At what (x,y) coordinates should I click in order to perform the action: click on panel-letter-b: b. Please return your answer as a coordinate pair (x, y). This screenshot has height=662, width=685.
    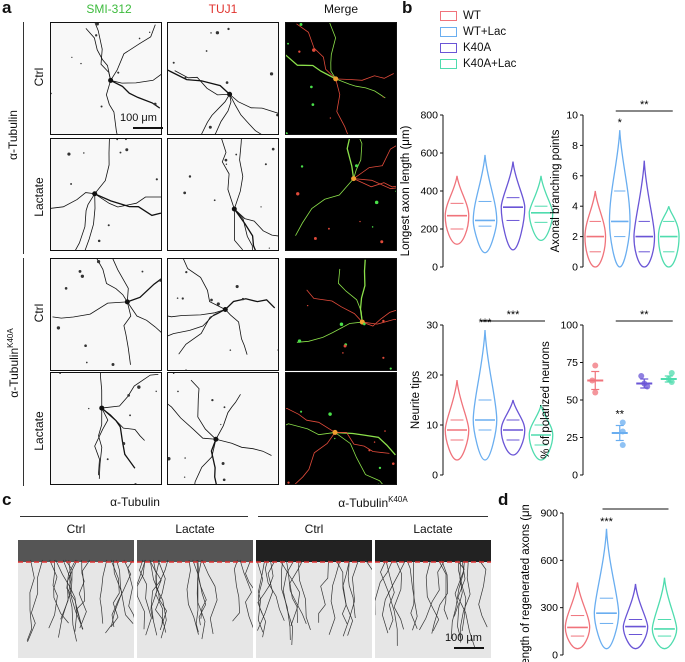
    Looking at the image, I should click on (407, 8).